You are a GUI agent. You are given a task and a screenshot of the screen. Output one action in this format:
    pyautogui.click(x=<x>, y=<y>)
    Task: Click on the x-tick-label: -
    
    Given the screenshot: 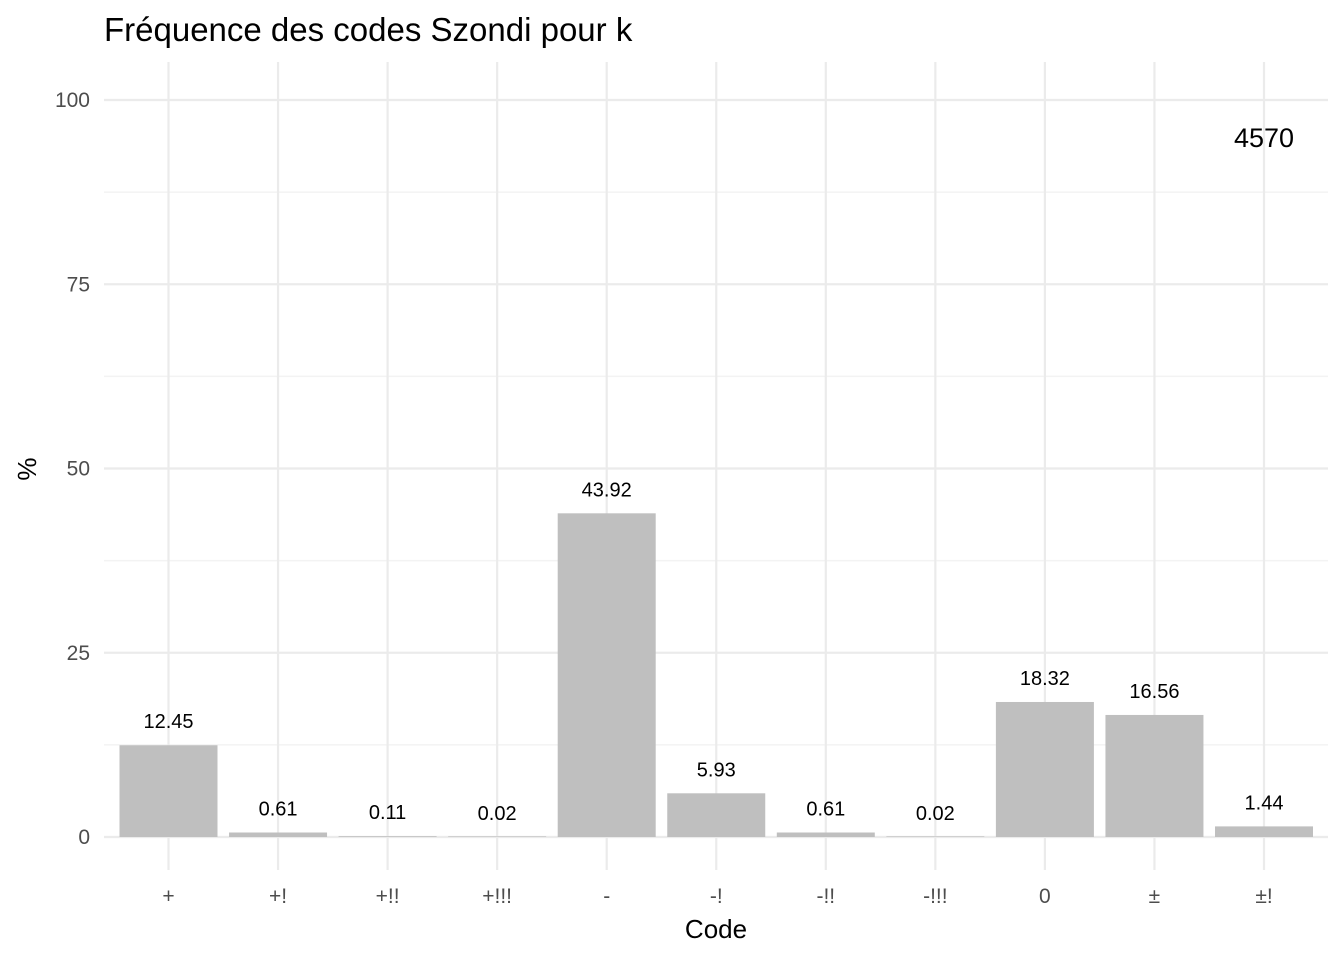 What is the action you would take?
    pyautogui.click(x=606, y=896)
    